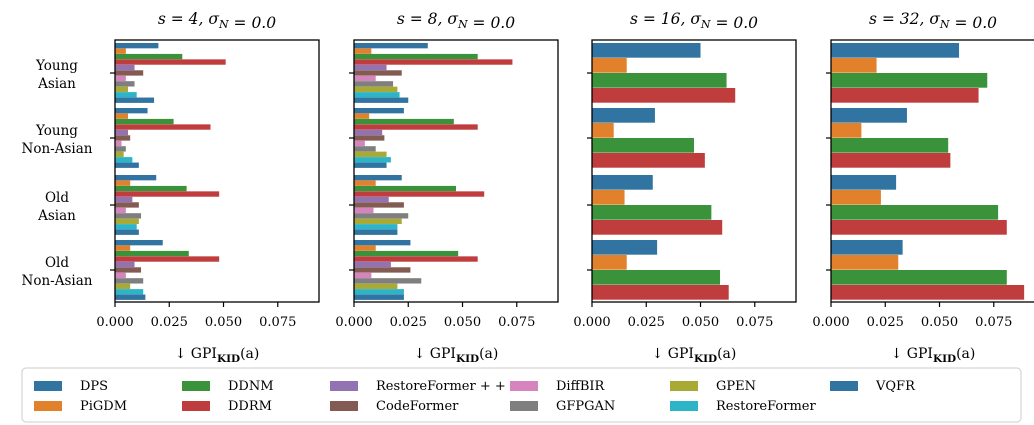 The image size is (1034, 425). What do you see at coordinates (895, 386) in the screenshot?
I see `legend-label-vqfr: VQFR` at bounding box center [895, 386].